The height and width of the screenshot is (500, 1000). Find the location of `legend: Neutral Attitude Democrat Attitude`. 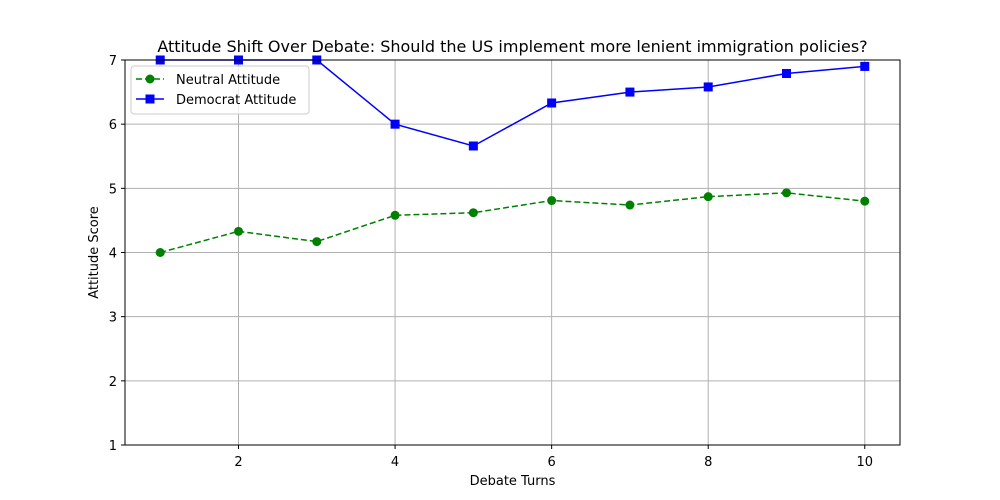

legend: Neutral Attitude Democrat Attitude is located at coordinates (220, 90).